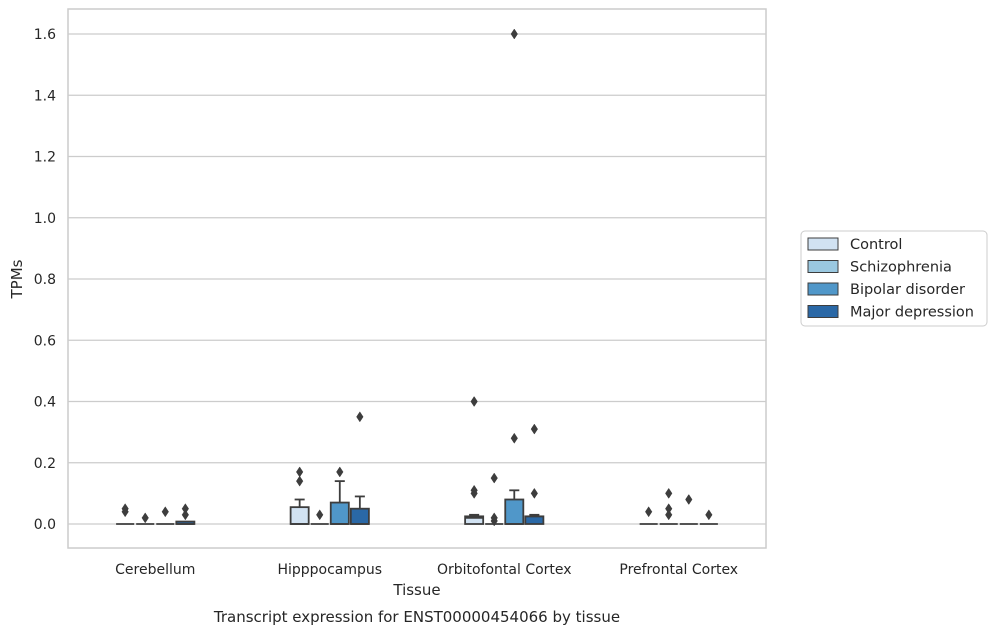 This screenshot has width=997, height=634. I want to click on y-tick-label: 1.4, so click(45, 96).